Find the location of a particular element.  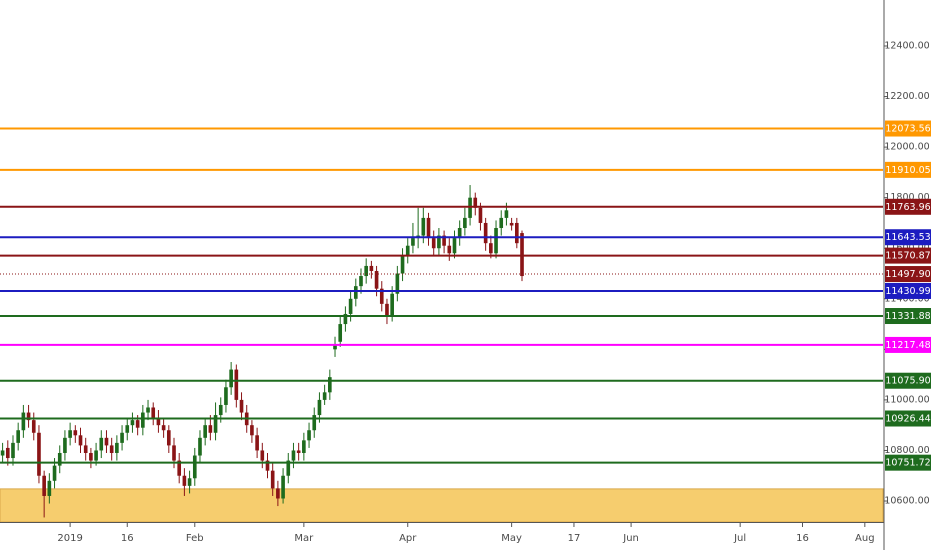

y-tick-label: 12000.00 is located at coordinates (906, 147).